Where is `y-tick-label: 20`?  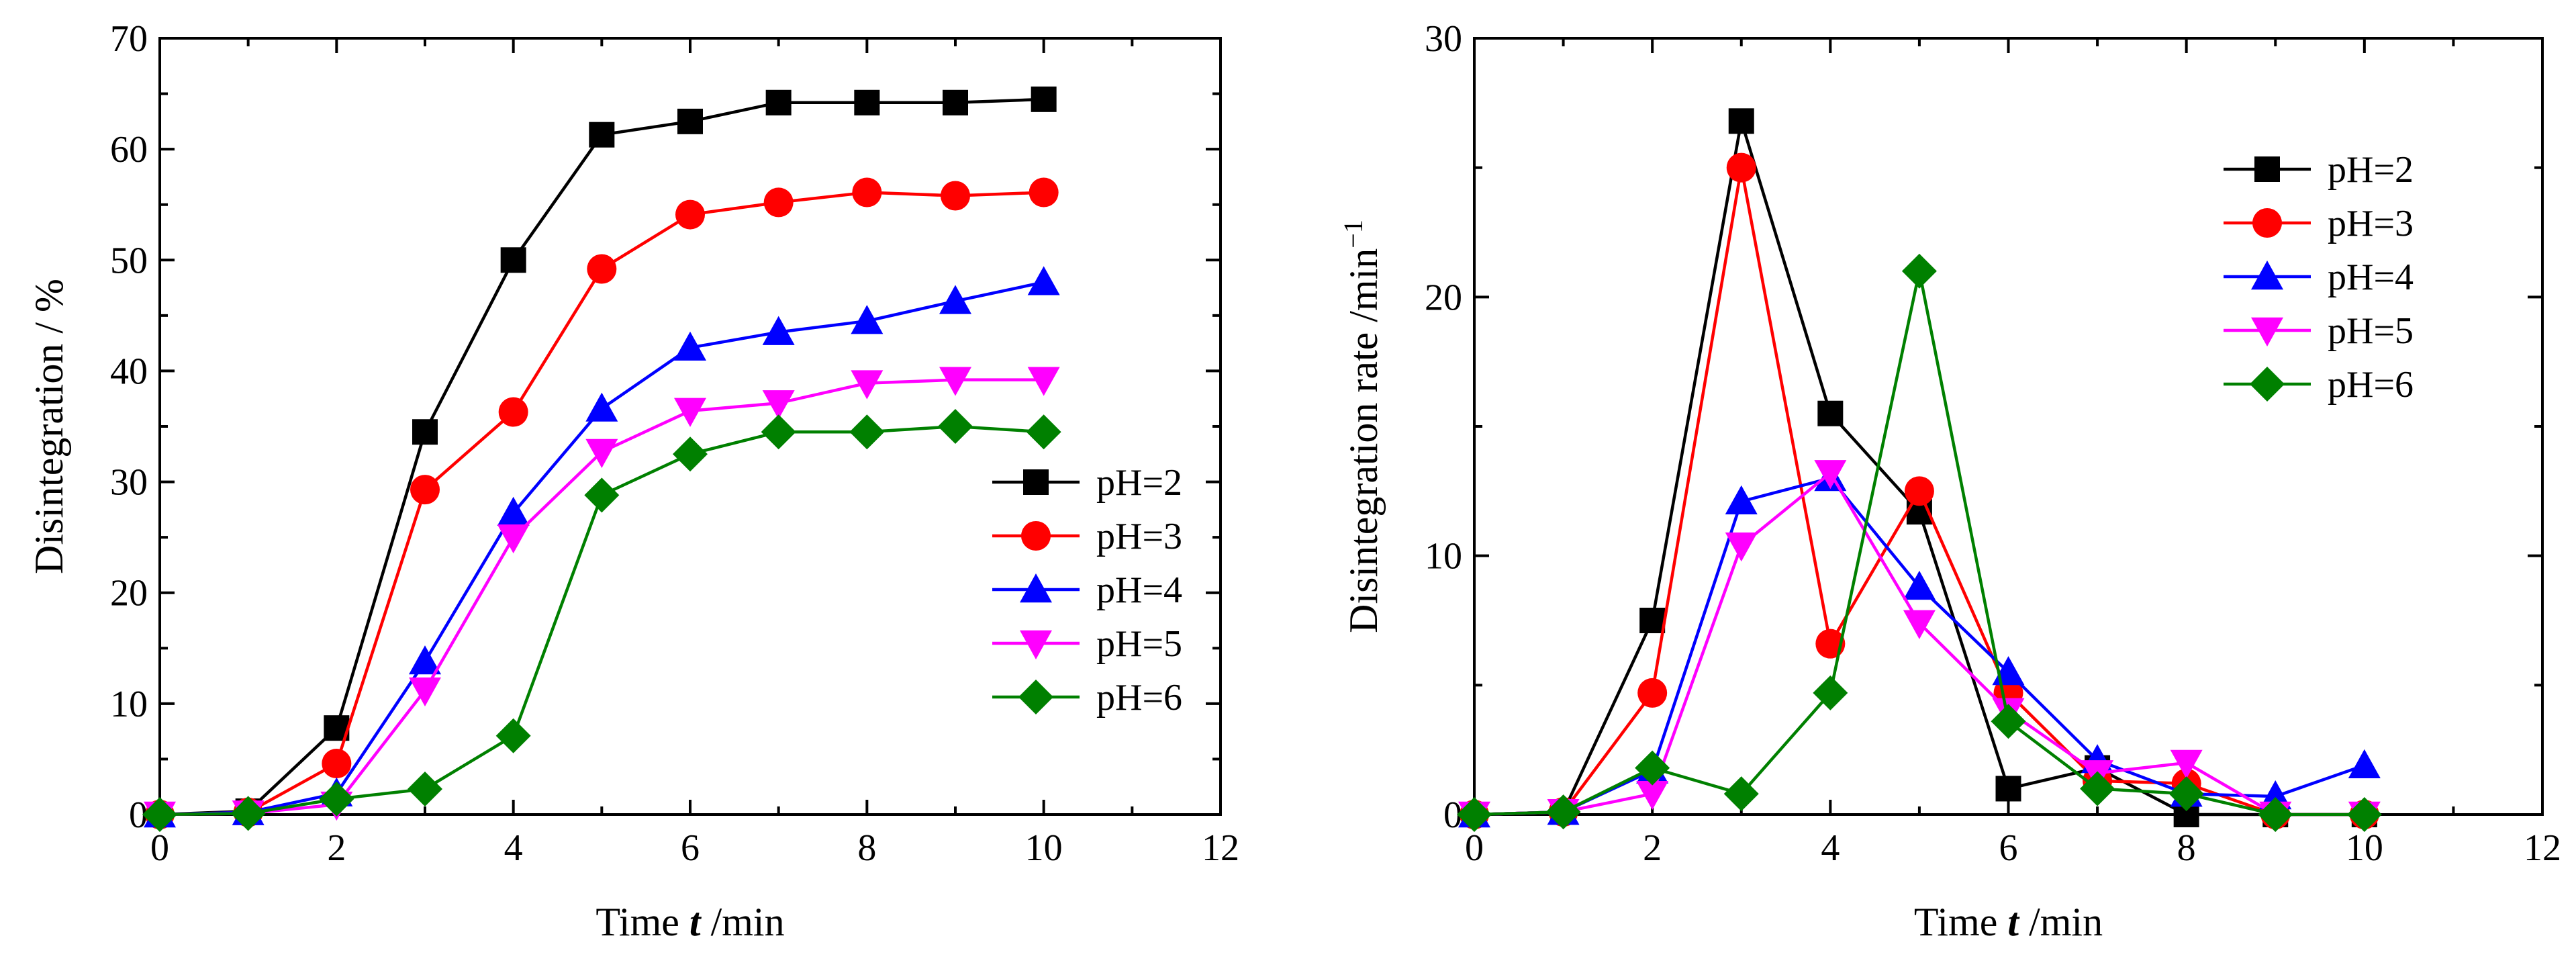
y-tick-label: 20 is located at coordinates (129, 593).